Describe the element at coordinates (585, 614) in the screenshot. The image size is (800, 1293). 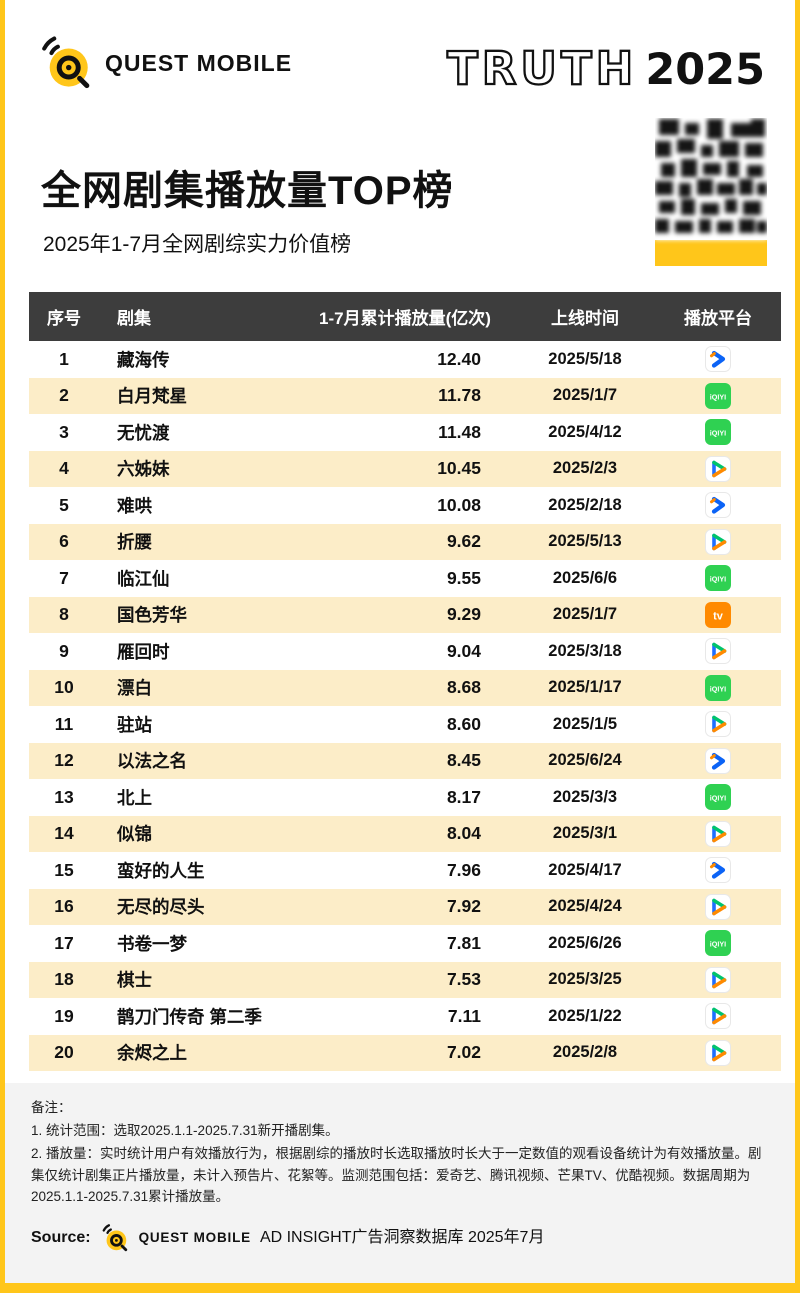
I see `date-cell: 2025/1/7` at that location.